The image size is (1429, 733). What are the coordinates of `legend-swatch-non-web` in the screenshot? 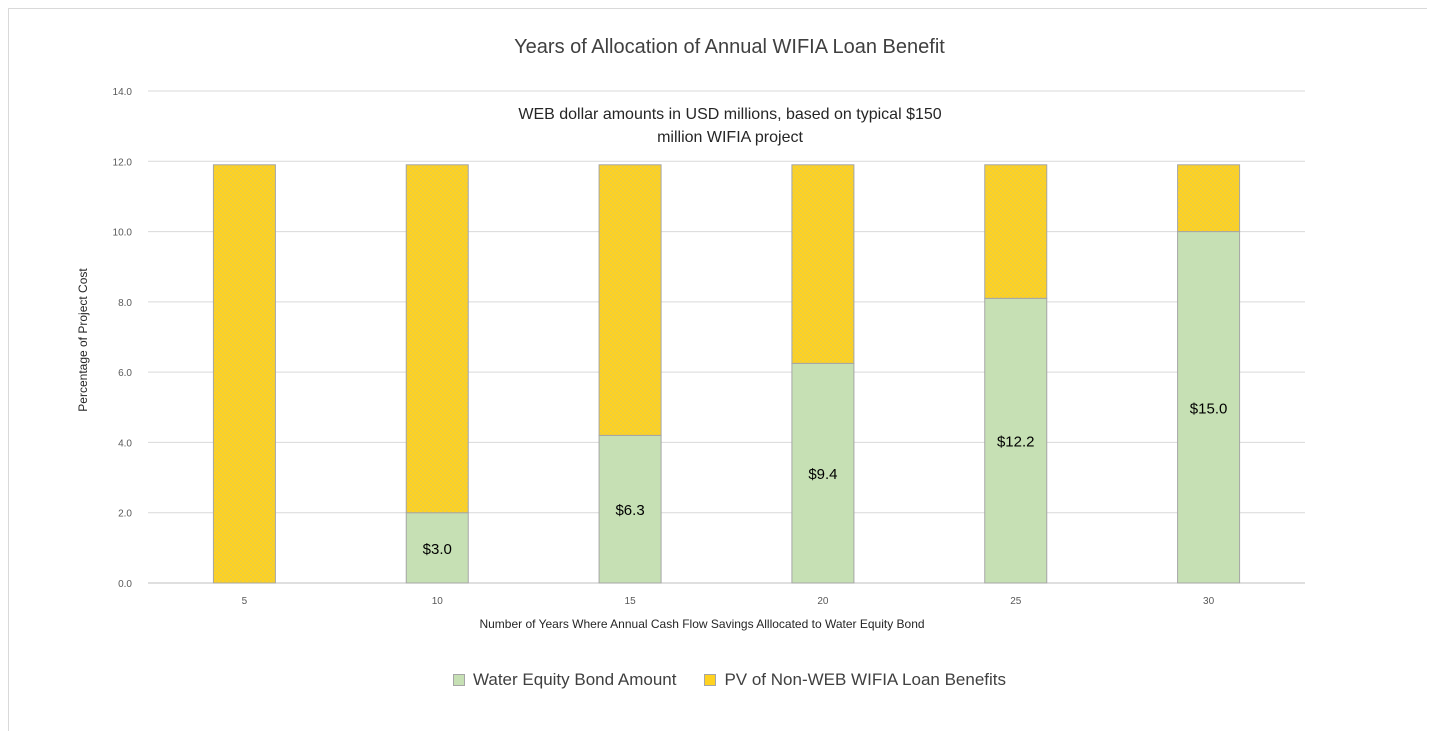 It's located at (710, 680).